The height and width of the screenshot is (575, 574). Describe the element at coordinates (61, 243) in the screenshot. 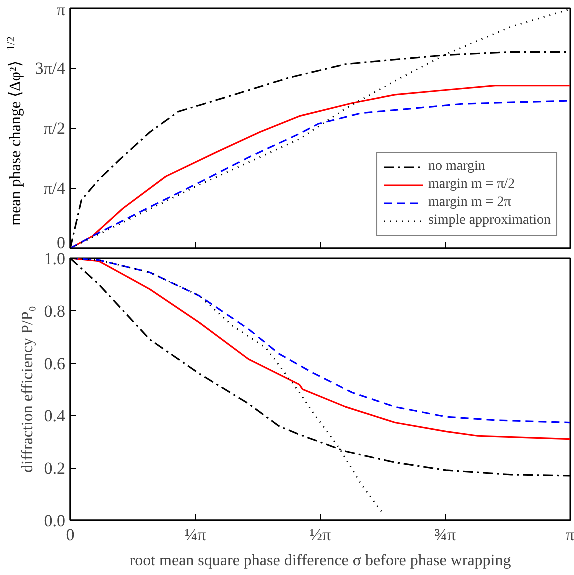

I see `y-tick-label: 0` at that location.